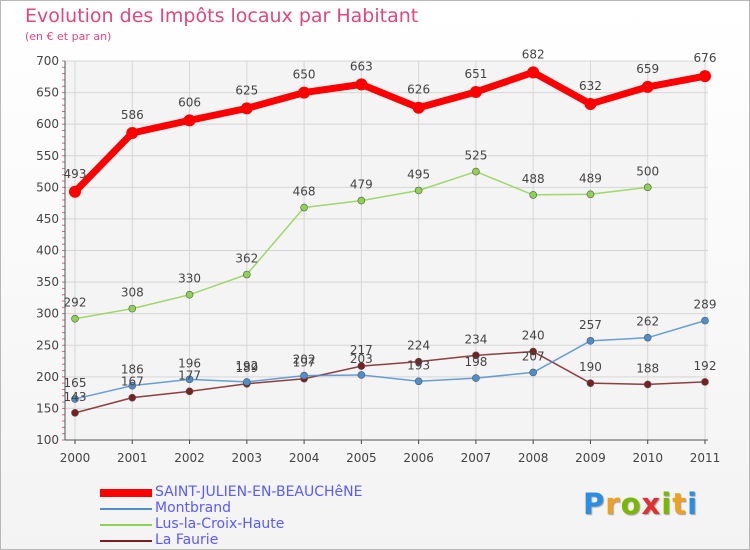 The image size is (750, 550). What do you see at coordinates (418, 174) in the screenshot?
I see `data-label: 495` at bounding box center [418, 174].